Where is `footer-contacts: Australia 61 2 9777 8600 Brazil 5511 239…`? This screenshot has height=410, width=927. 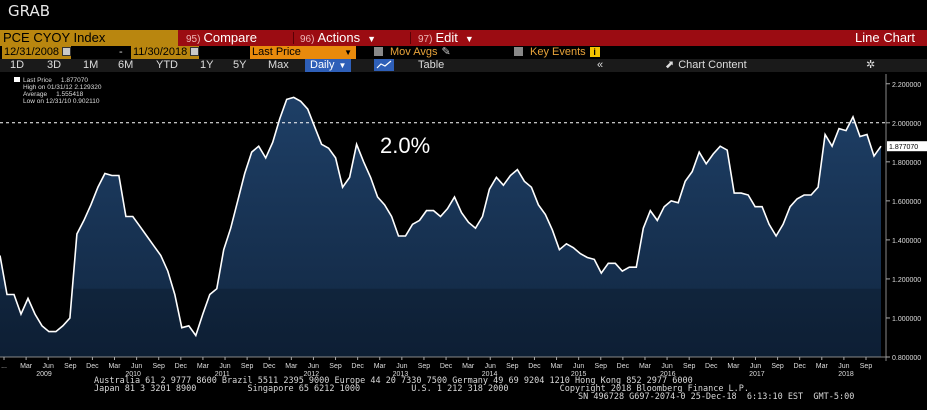
footer-contacts: Australia 61 2 9777 8600 Brazil 5511 239… is located at coordinates (463, 393).